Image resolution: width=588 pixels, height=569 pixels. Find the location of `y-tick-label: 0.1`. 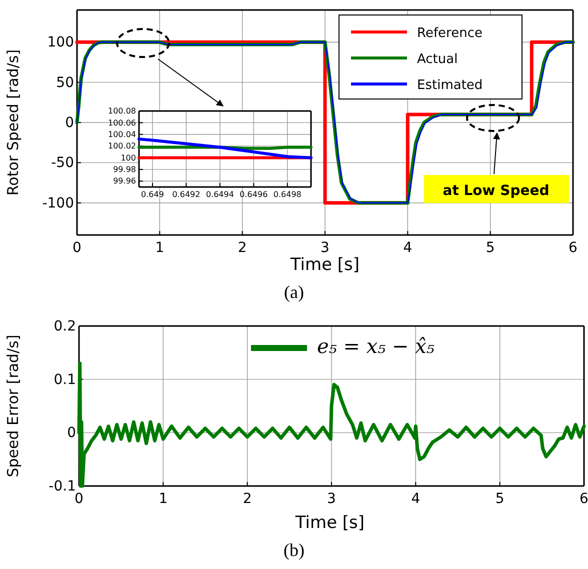

y-tick-label: 0.1 is located at coordinates (65, 380).